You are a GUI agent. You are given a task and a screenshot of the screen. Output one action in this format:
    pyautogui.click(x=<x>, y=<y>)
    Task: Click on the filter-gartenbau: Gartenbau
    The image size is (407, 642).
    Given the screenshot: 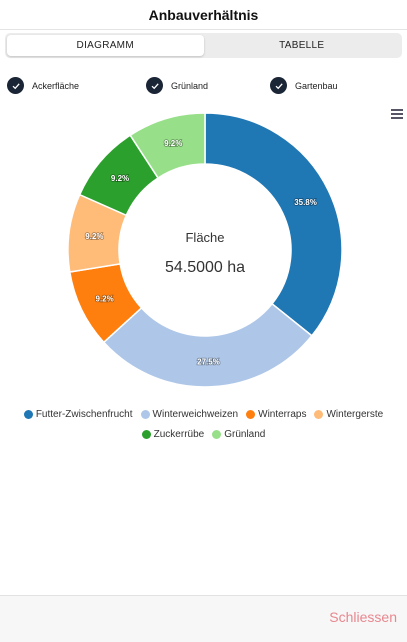 What is the action you would take?
    pyautogui.click(x=304, y=85)
    